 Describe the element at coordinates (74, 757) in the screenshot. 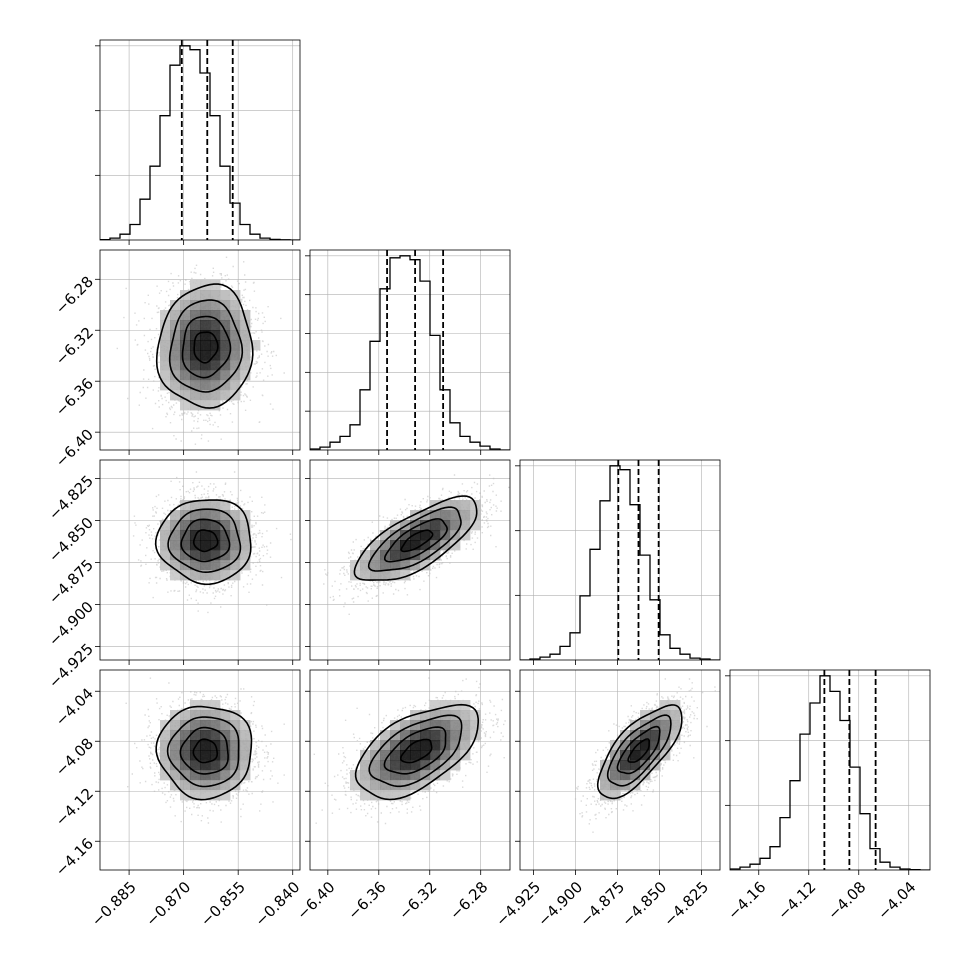

I see `y-tick-label: −4.08` at that location.